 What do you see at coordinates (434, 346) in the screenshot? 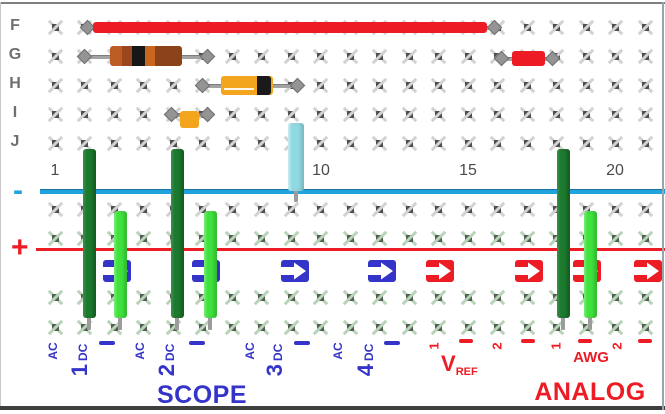
I see `vref-pin-1-label: 1` at bounding box center [434, 346].